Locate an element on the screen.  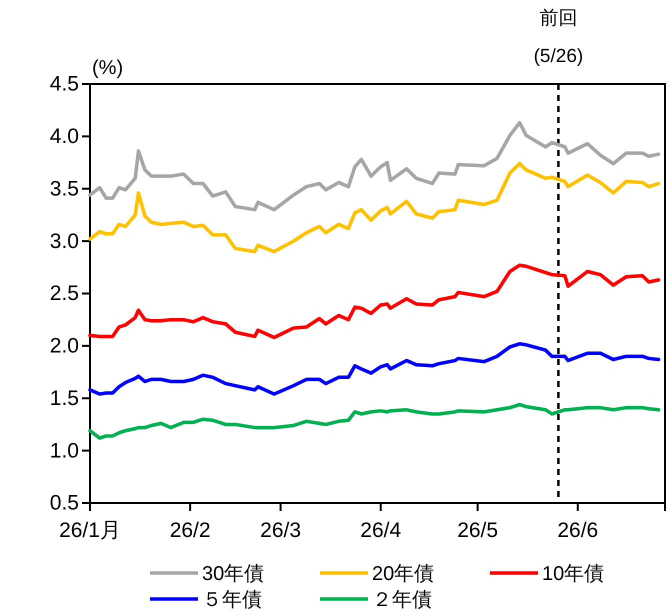
ref-line-label: 前回 (5/26) is located at coordinates (559, 37).